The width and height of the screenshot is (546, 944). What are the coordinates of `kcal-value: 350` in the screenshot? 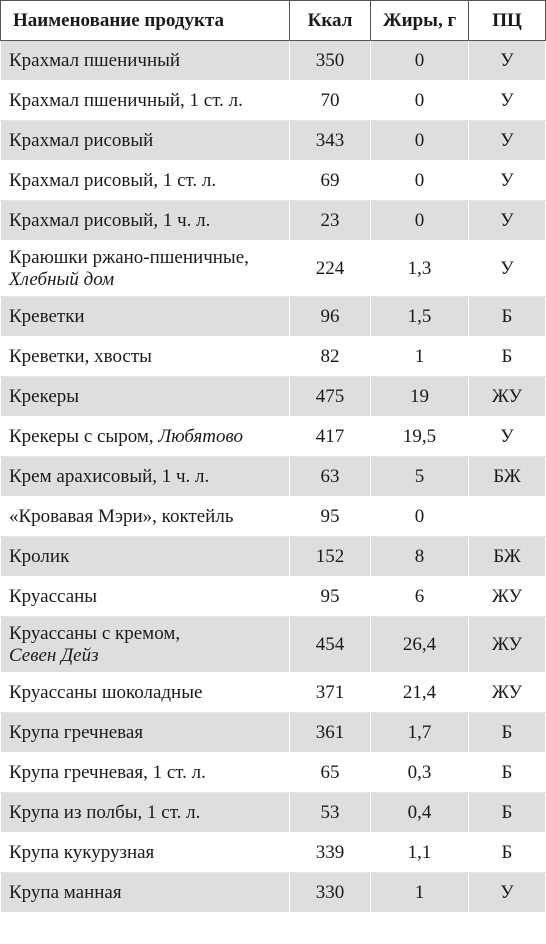 It's located at (330, 60).